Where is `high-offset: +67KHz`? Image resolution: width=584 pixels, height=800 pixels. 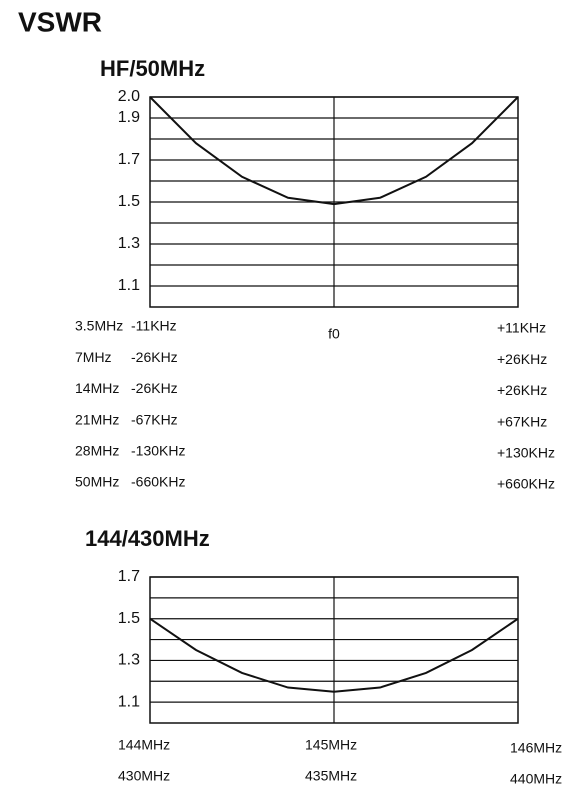
high-offset: +67KHz is located at coordinates (522, 421).